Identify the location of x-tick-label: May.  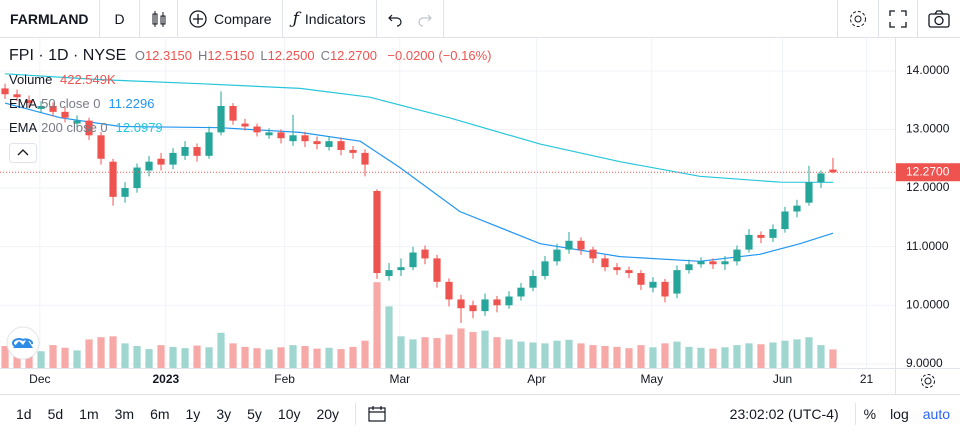
(651, 379).